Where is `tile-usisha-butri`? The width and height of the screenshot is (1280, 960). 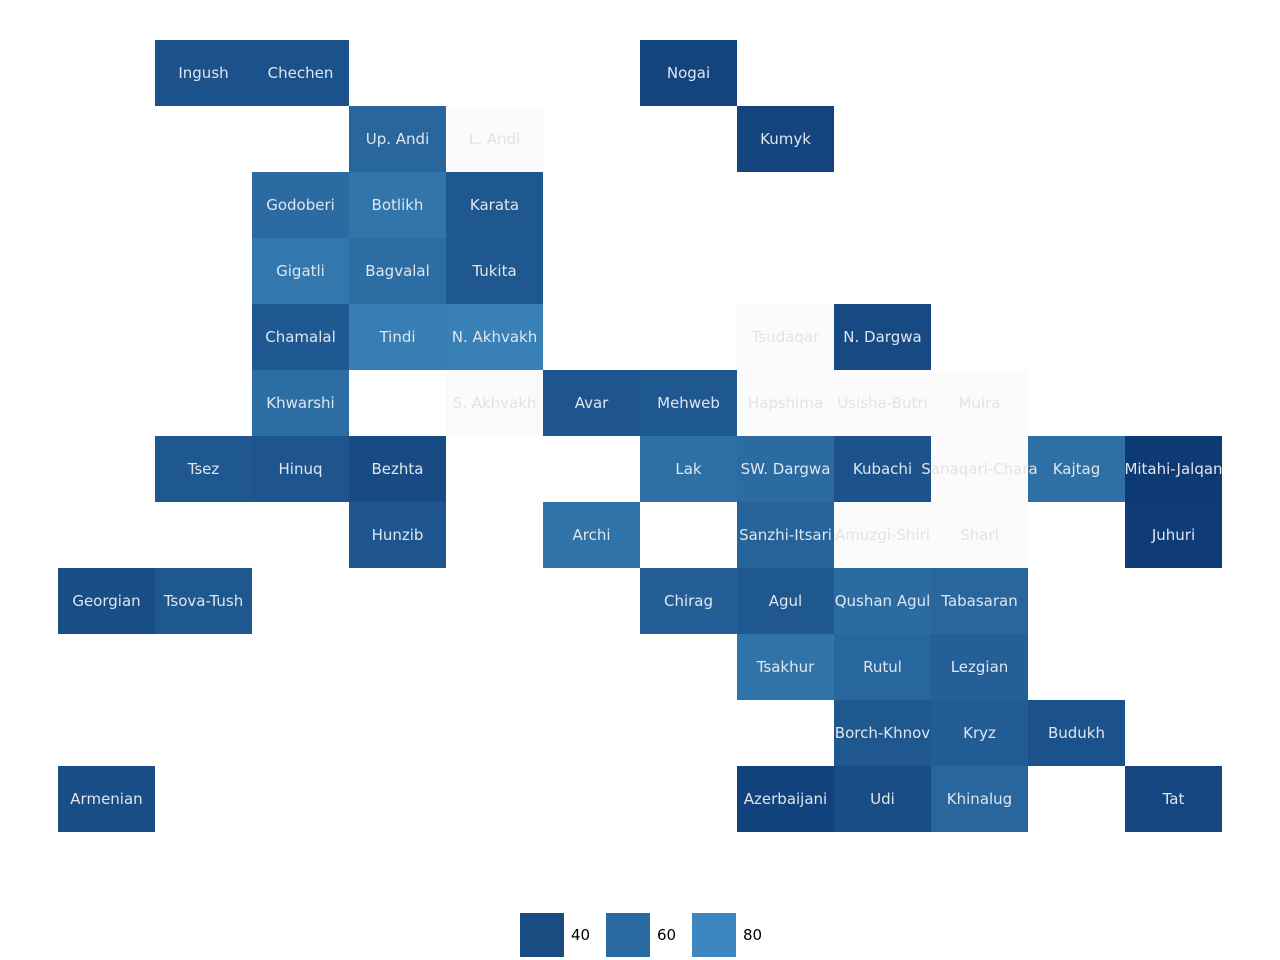 tile-usisha-butri is located at coordinates (882, 403).